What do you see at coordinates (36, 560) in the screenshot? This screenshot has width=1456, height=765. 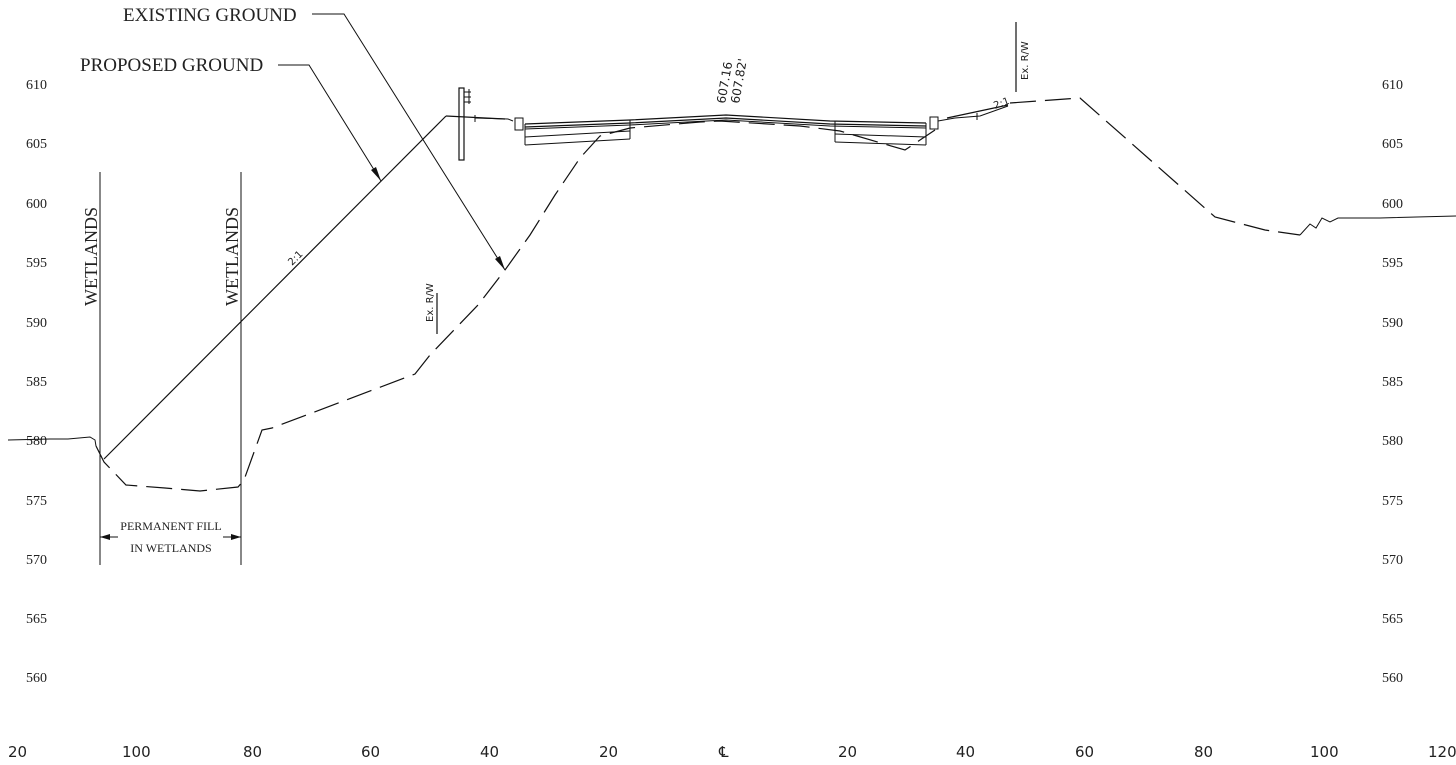 I see `elev-left-570: 570` at bounding box center [36, 560].